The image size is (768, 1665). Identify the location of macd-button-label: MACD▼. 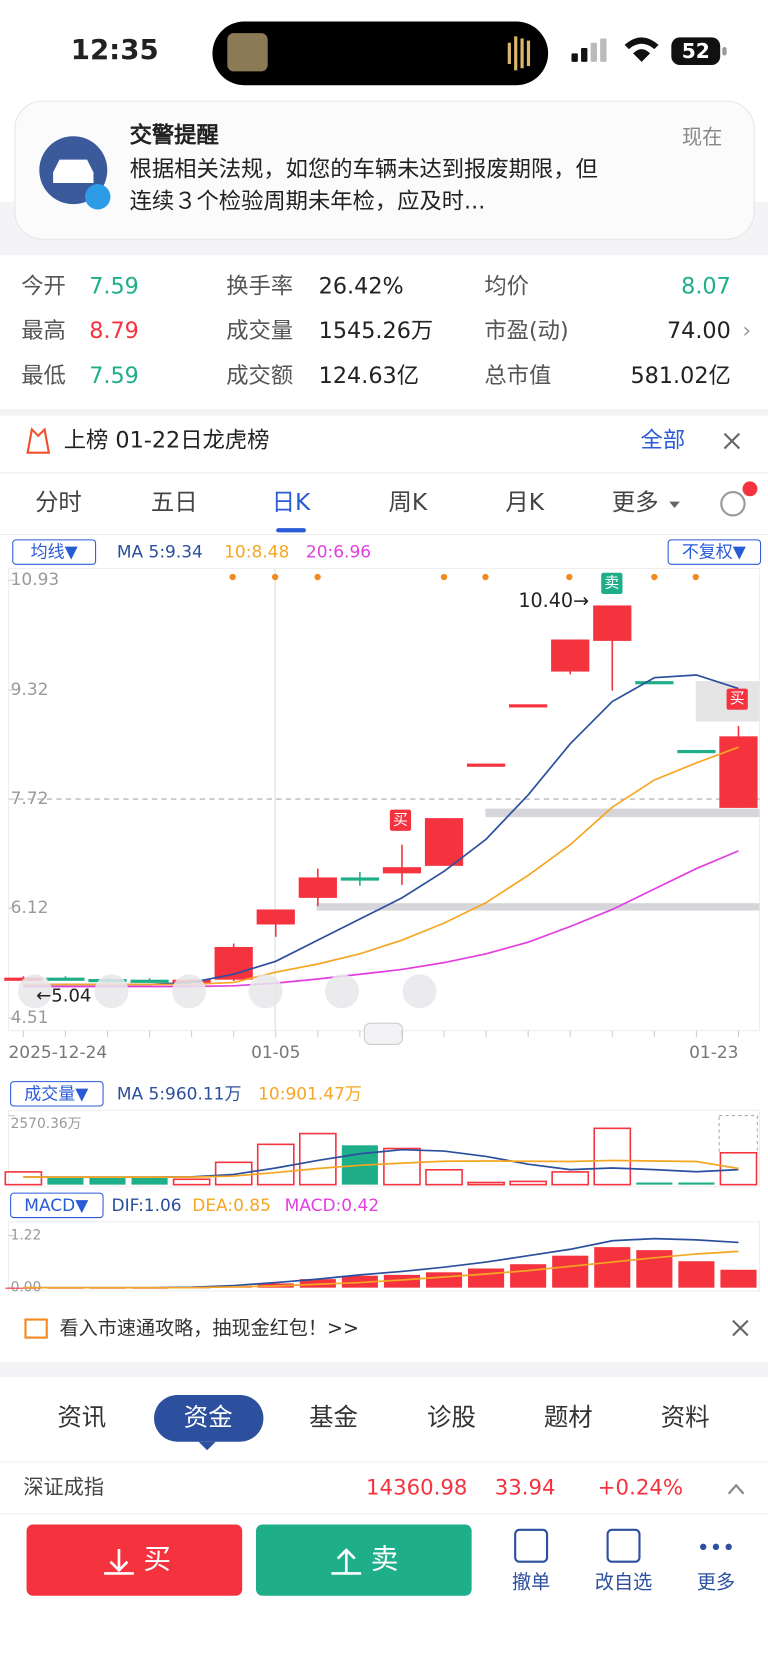
(56, 1206).